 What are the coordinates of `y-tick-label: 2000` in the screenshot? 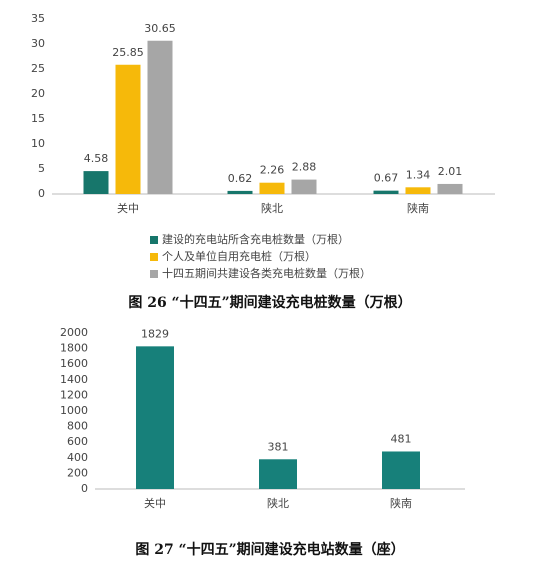 It's located at (74, 332).